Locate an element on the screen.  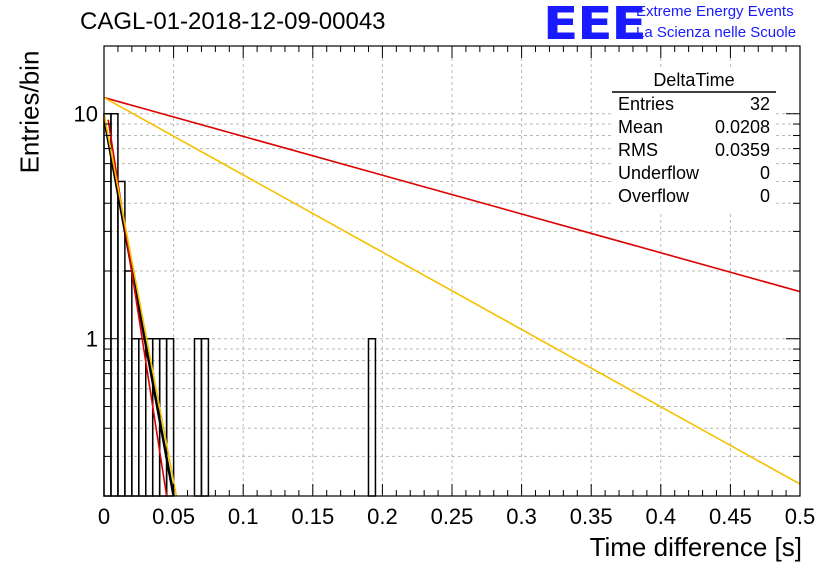
eee-logo: EEE is located at coordinates (595, 25).